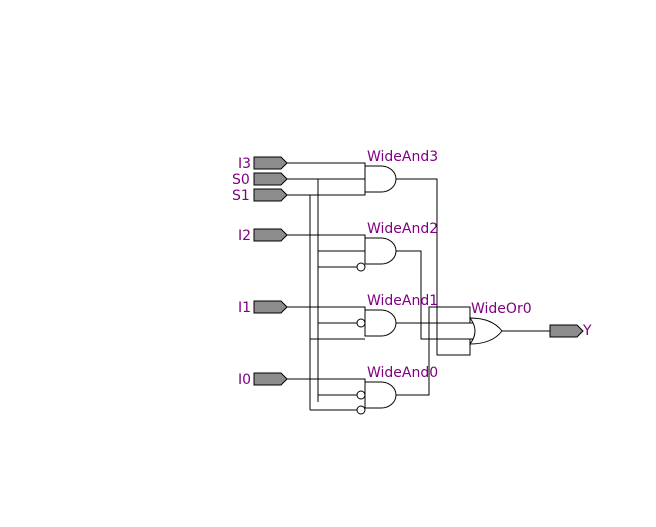 The height and width of the screenshot is (527, 656). I want to click on input-label-i0: I0, so click(244, 380).